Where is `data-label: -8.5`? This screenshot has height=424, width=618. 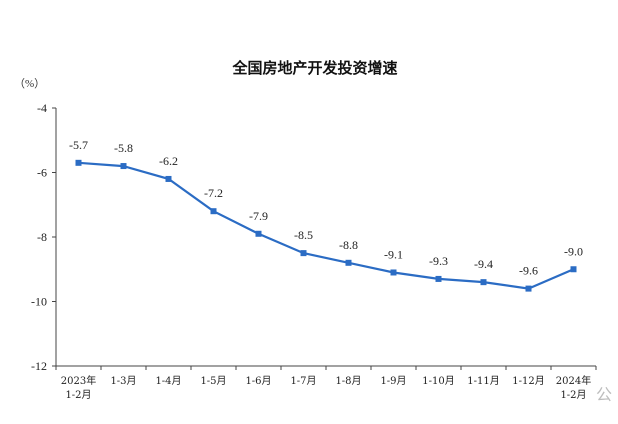
data-label: -8.5 is located at coordinates (303, 235).